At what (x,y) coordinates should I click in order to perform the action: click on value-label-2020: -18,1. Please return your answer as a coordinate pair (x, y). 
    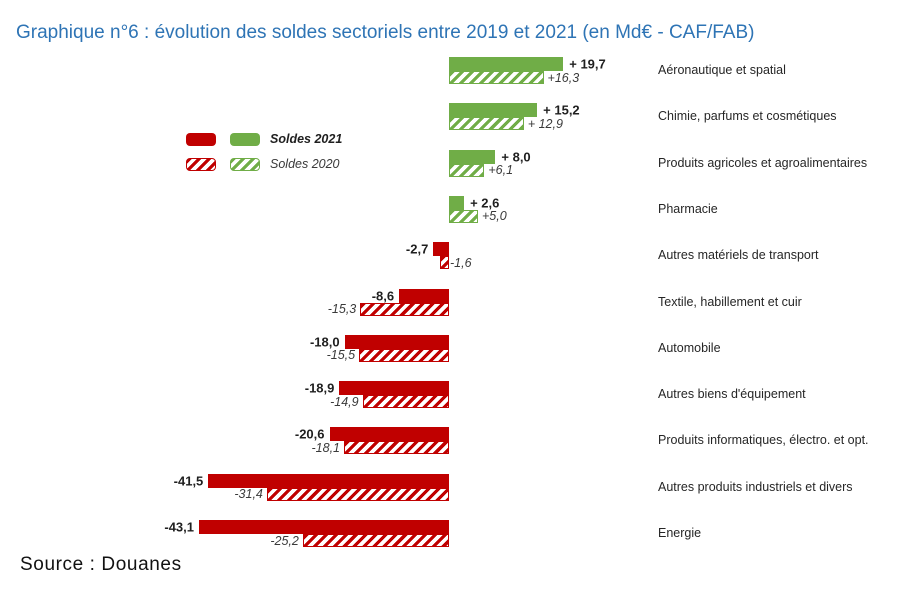
    Looking at the image, I should click on (326, 447).